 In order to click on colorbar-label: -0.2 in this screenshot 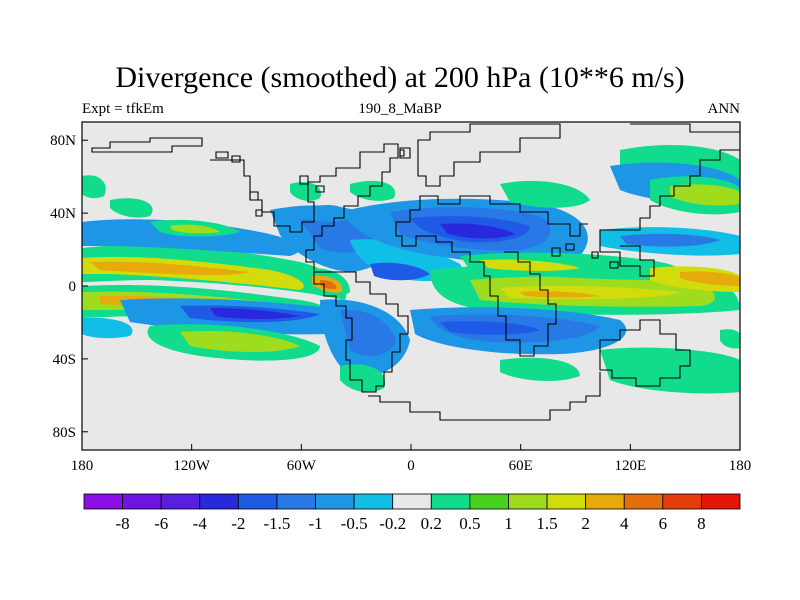, I will do `click(392, 523)`.